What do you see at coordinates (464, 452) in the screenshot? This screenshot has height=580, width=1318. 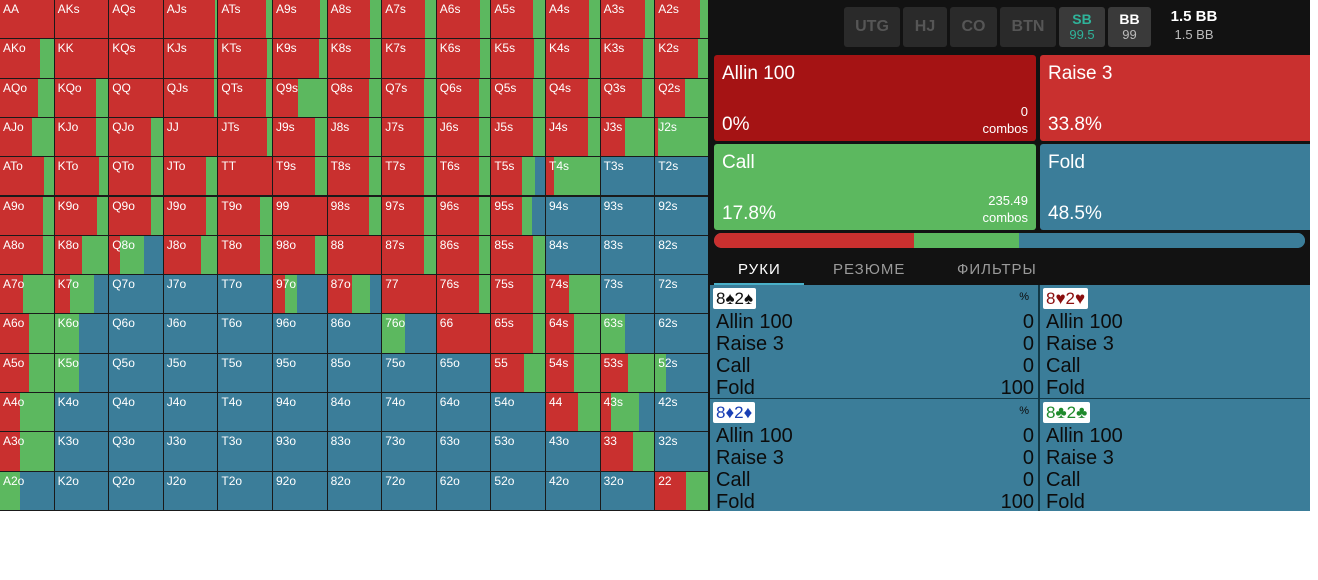 I see `hand-cell-63o: 63o` at bounding box center [464, 452].